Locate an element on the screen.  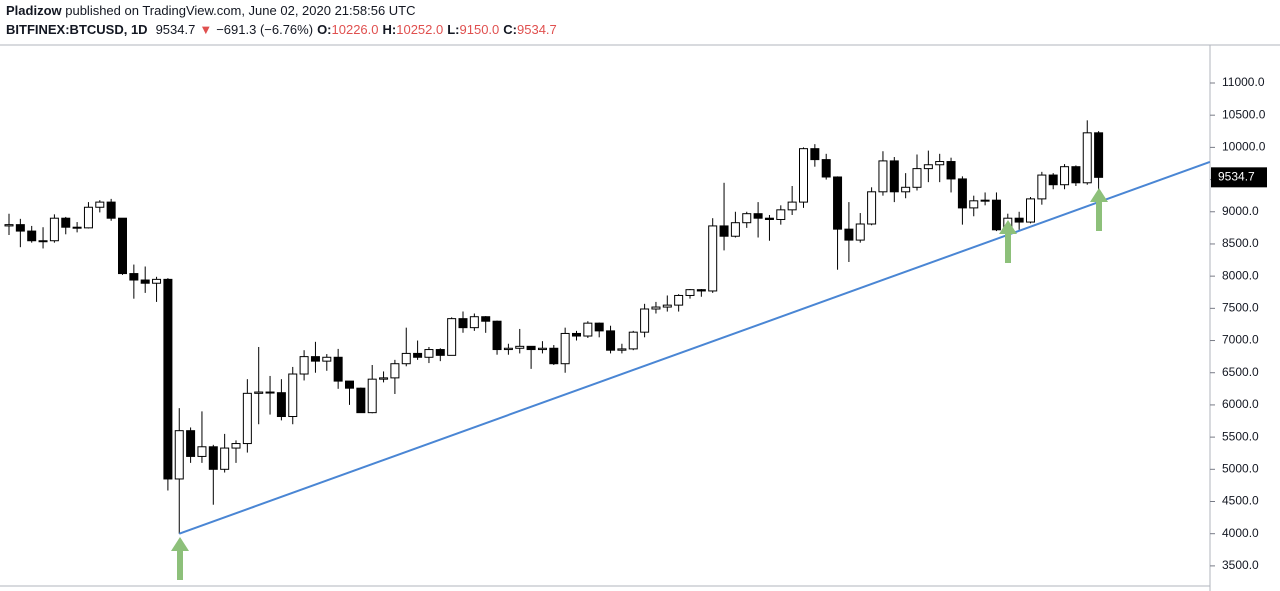
field-value: 9150.0 is located at coordinates (480, 29).